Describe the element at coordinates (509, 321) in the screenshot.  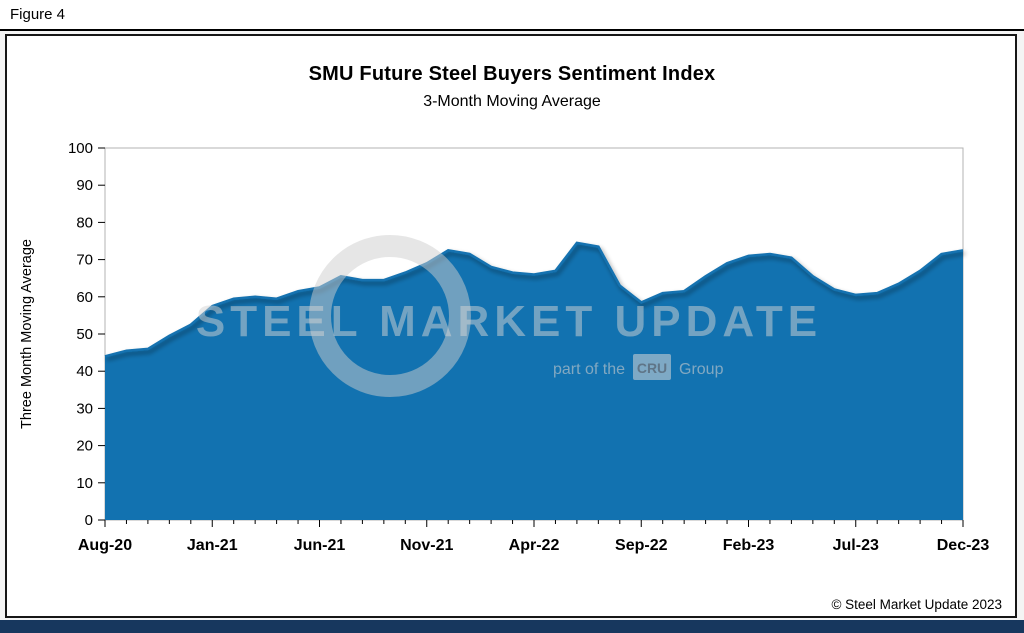
I see `watermark-text: STEEL MARKET UPDATE` at that location.